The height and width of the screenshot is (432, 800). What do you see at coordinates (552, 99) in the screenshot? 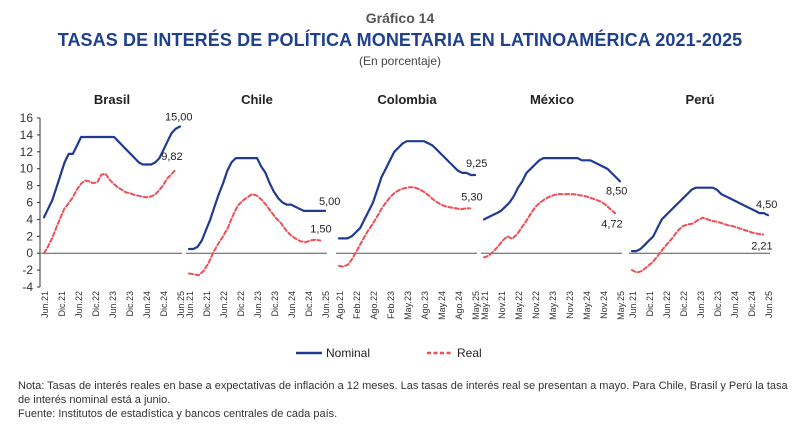
I see `panel-title-méxico: México` at bounding box center [552, 99].